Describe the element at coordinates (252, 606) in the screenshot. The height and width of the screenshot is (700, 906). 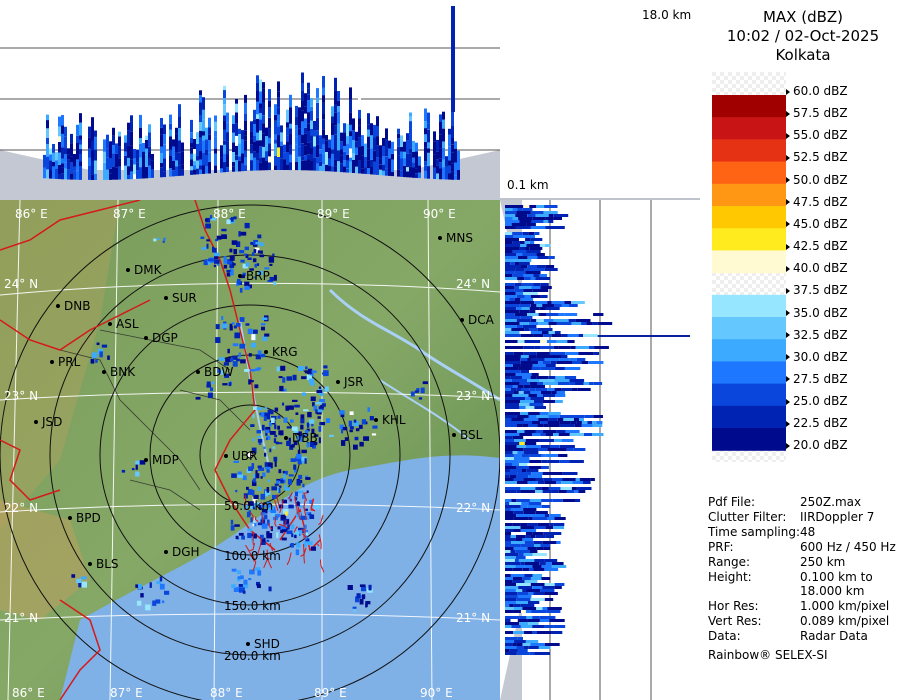
I see `range-ring-label: 150.0 km` at that location.